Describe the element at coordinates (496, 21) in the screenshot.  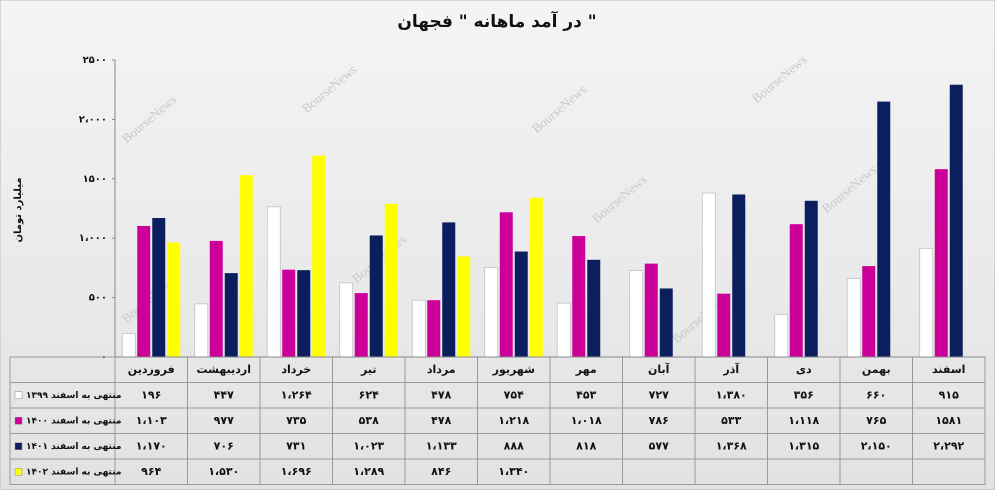
I see `chart-title: در آمد ماهانه " فجهان "` at that location.